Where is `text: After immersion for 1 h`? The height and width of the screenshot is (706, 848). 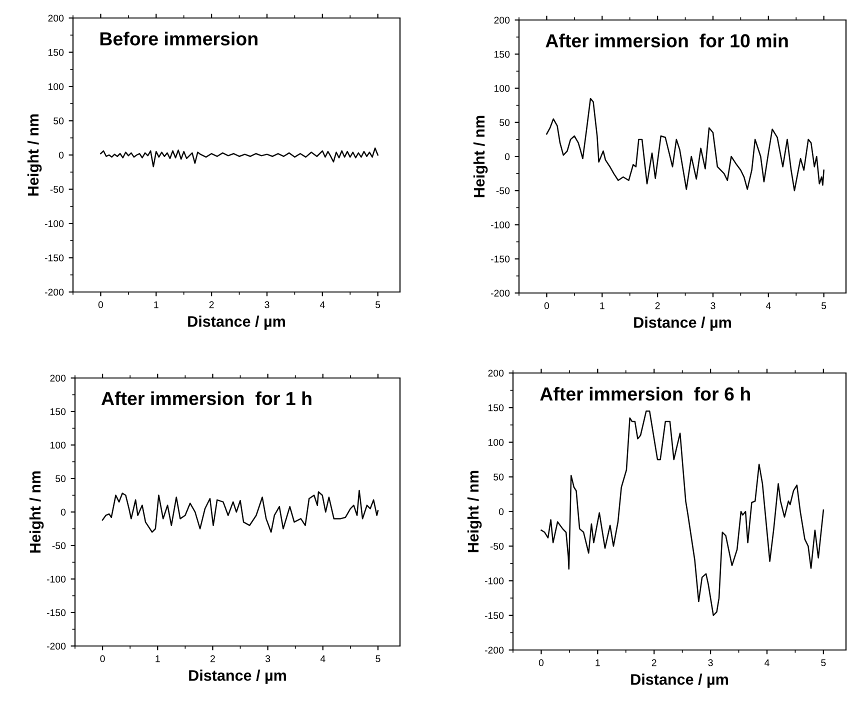
text: After immersion for 1 h is located at coordinates (206, 398).